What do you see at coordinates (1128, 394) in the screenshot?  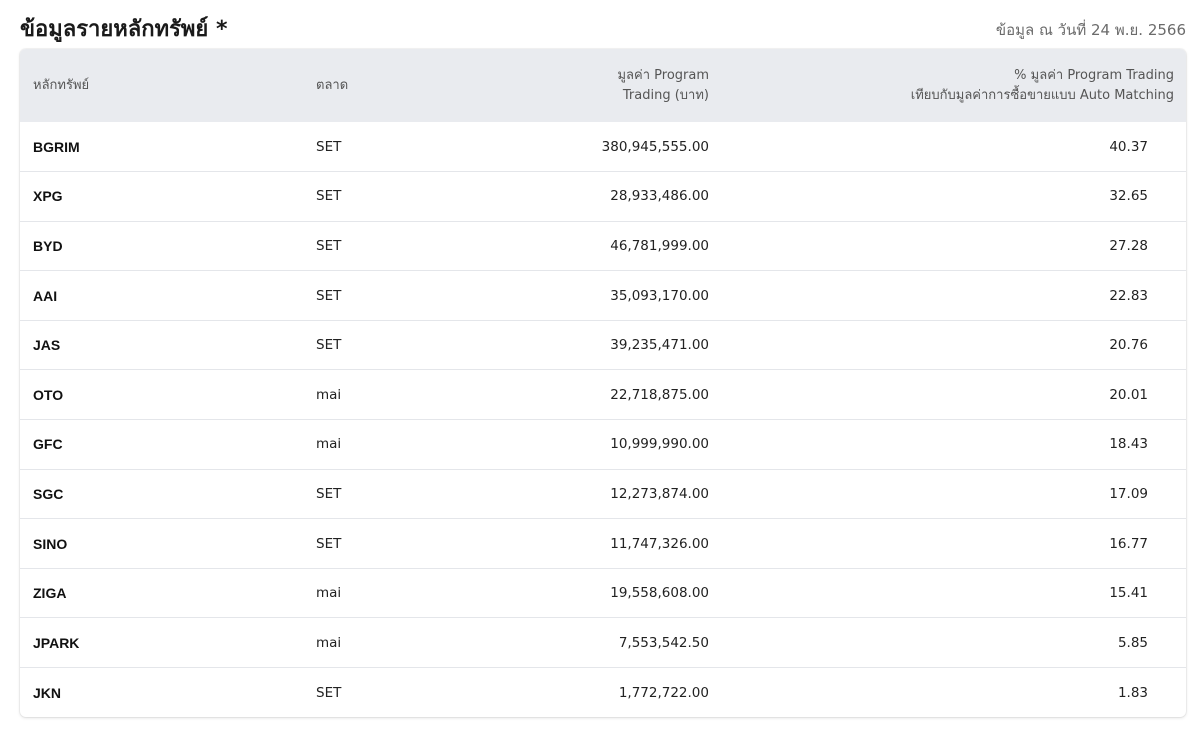 I see `cell-pct: 20.01` at bounding box center [1128, 394].